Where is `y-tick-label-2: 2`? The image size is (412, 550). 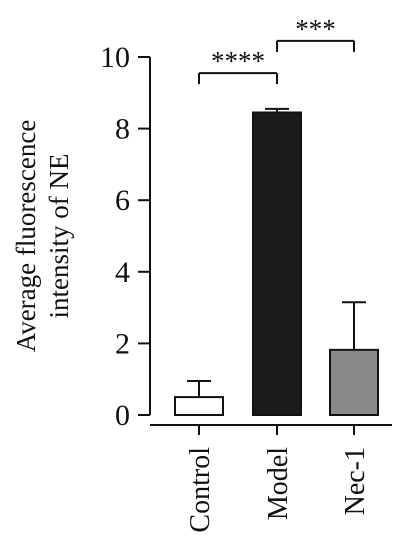
y-tick-label-2: 2 is located at coordinates (122, 343).